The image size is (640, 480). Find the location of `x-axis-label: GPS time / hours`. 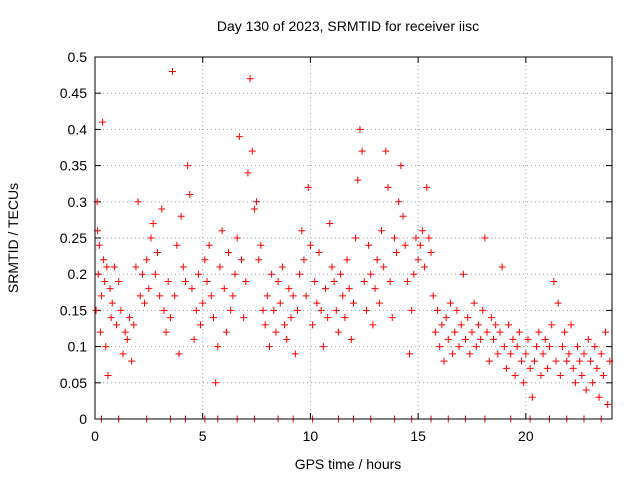

x-axis-label: GPS time / hours is located at coordinates (348, 464).